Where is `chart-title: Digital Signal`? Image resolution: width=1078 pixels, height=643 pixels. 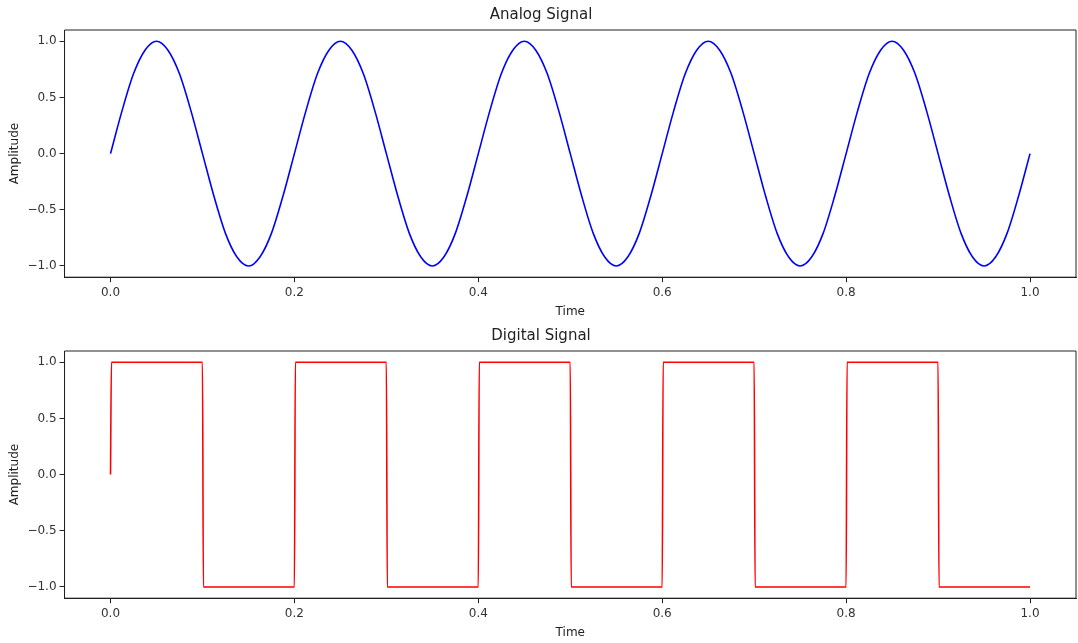
chart-title: Digital Signal is located at coordinates (541, 334).